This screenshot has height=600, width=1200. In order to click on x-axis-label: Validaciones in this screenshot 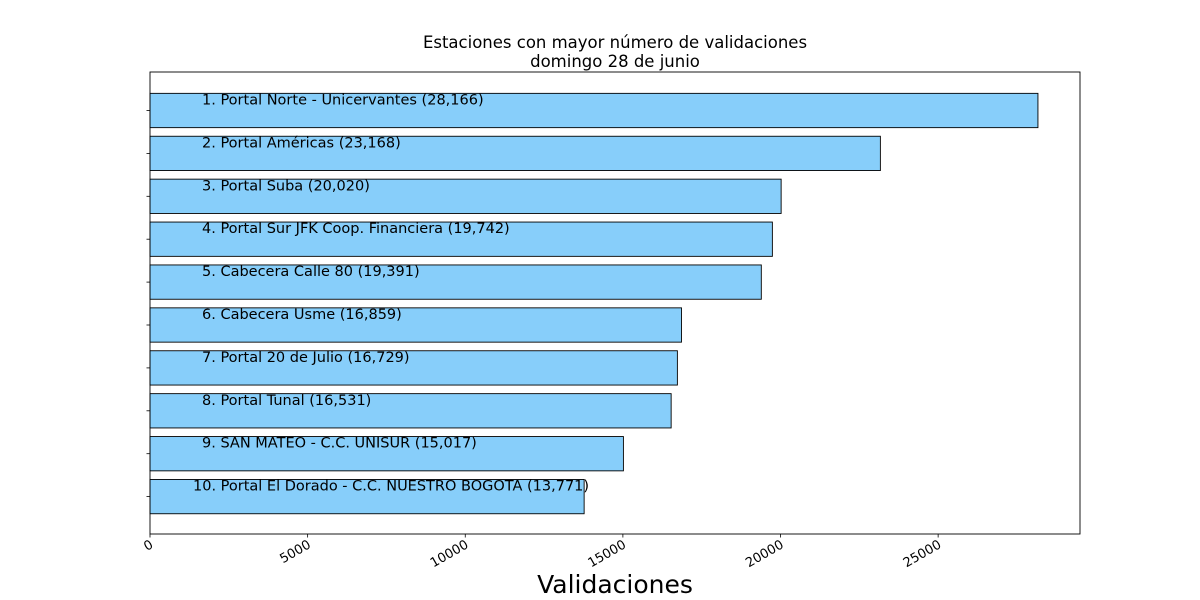, I will do `click(615, 584)`.